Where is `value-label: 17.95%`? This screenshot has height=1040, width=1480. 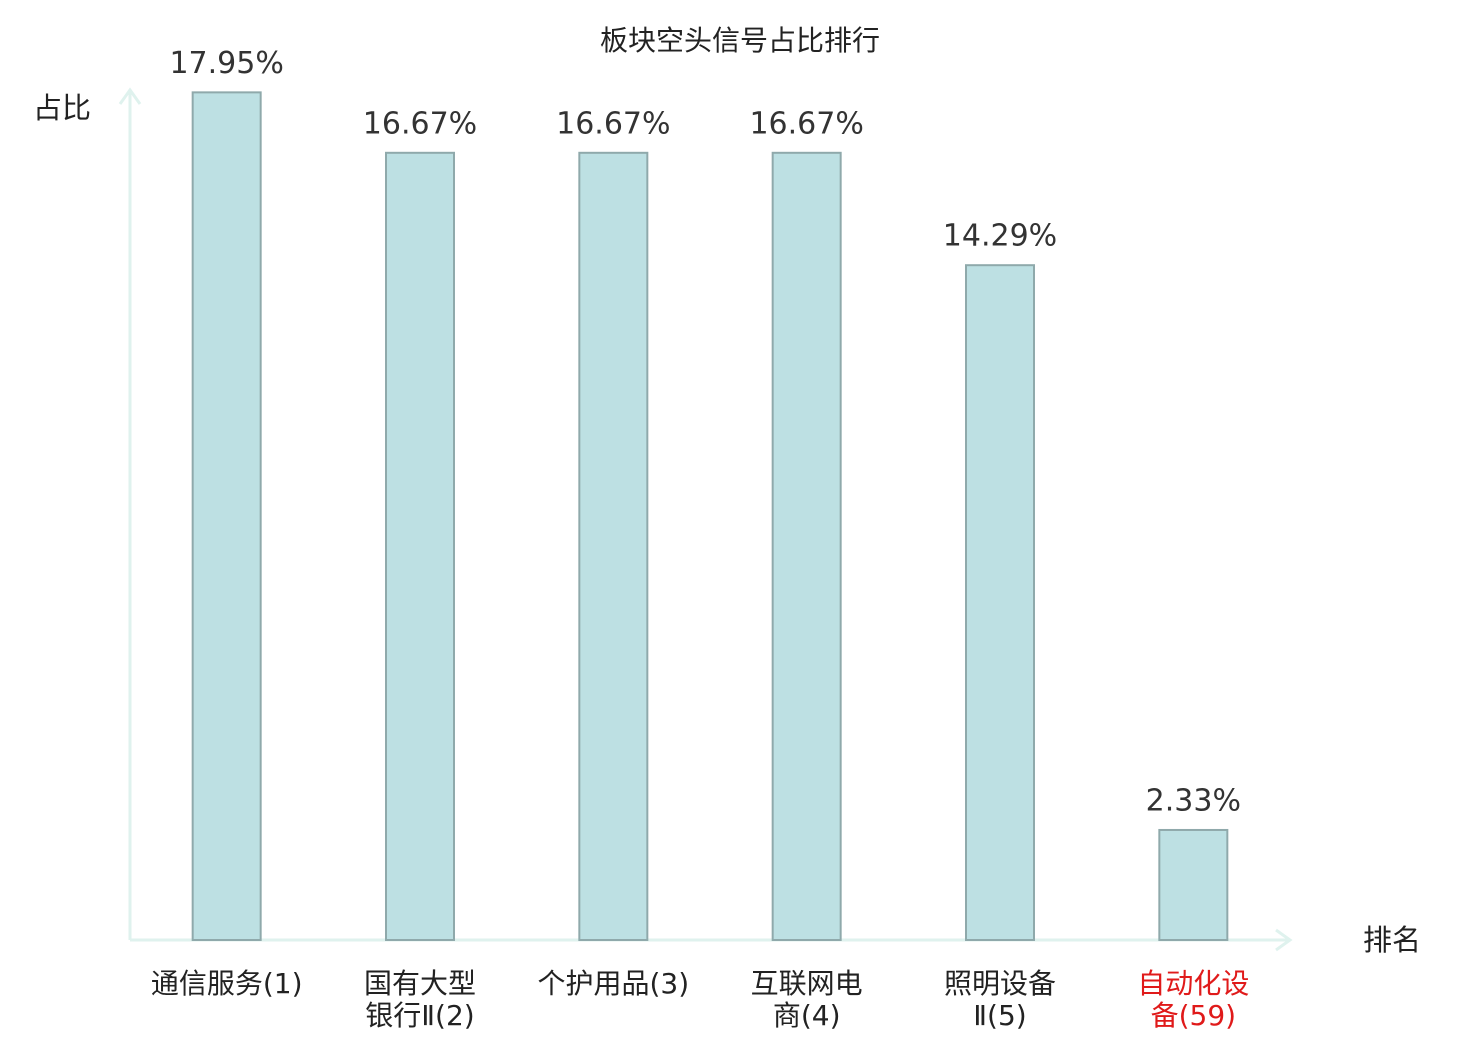 value-label: 17.95% is located at coordinates (226, 63).